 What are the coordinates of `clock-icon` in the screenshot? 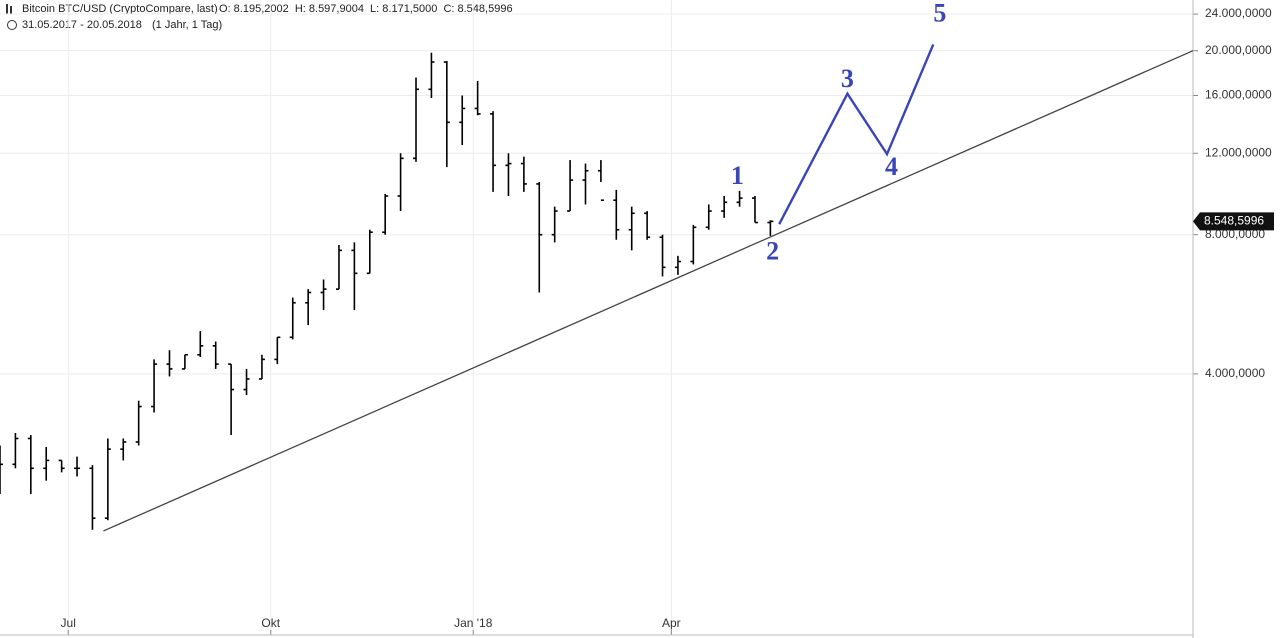 It's located at (12, 25).